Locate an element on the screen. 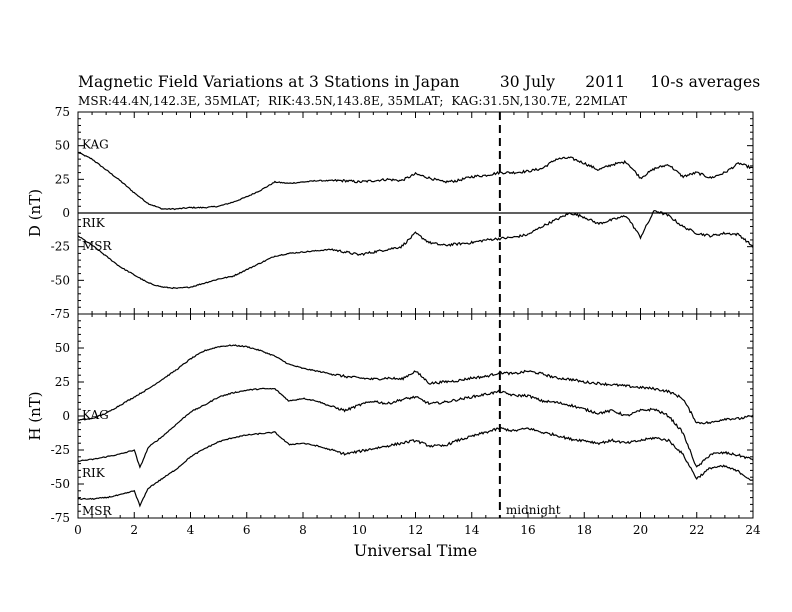 This screenshot has height=612, width=792. xtick-label: 8 is located at coordinates (303, 530).